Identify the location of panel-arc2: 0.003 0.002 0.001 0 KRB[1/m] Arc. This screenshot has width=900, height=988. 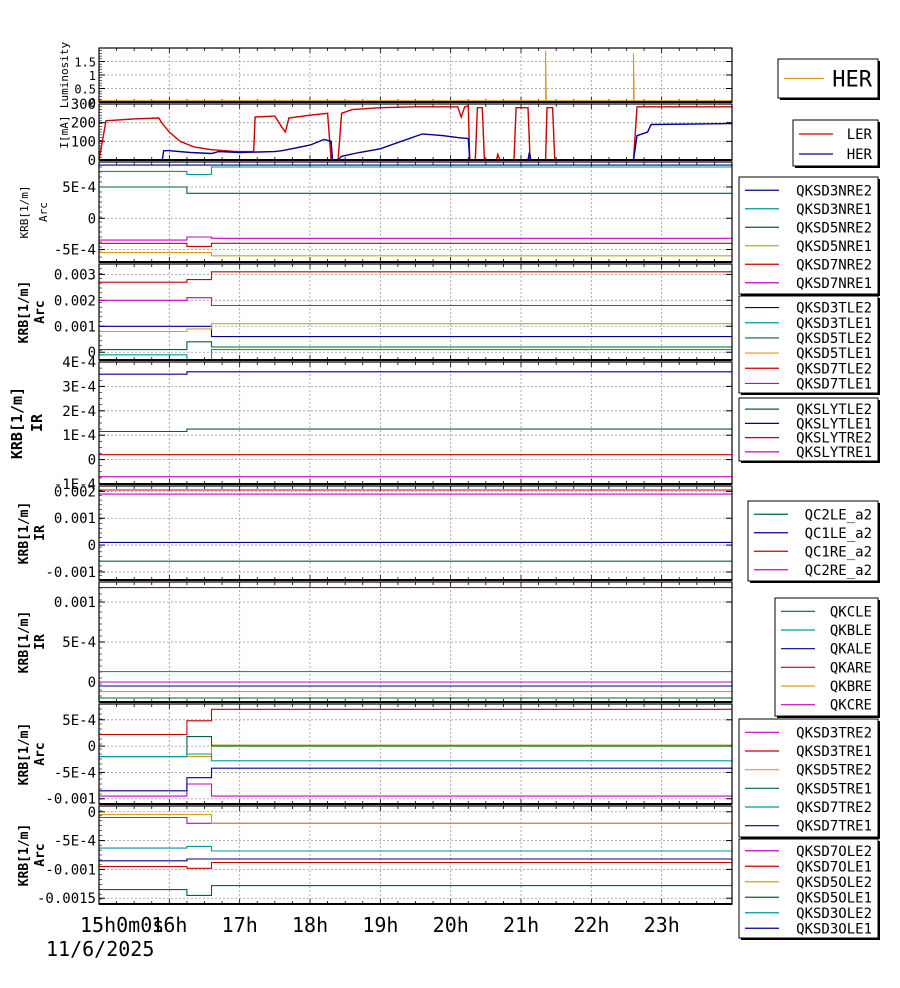
(375, 312).